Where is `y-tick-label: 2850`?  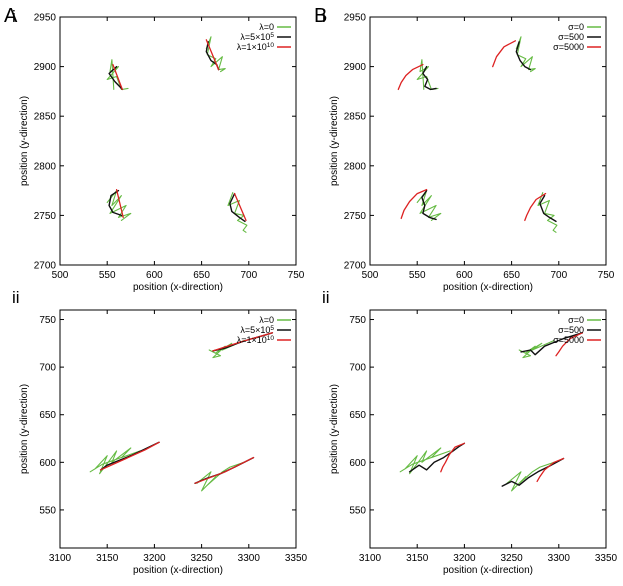 y-tick-label: 2850 is located at coordinates (45, 117).